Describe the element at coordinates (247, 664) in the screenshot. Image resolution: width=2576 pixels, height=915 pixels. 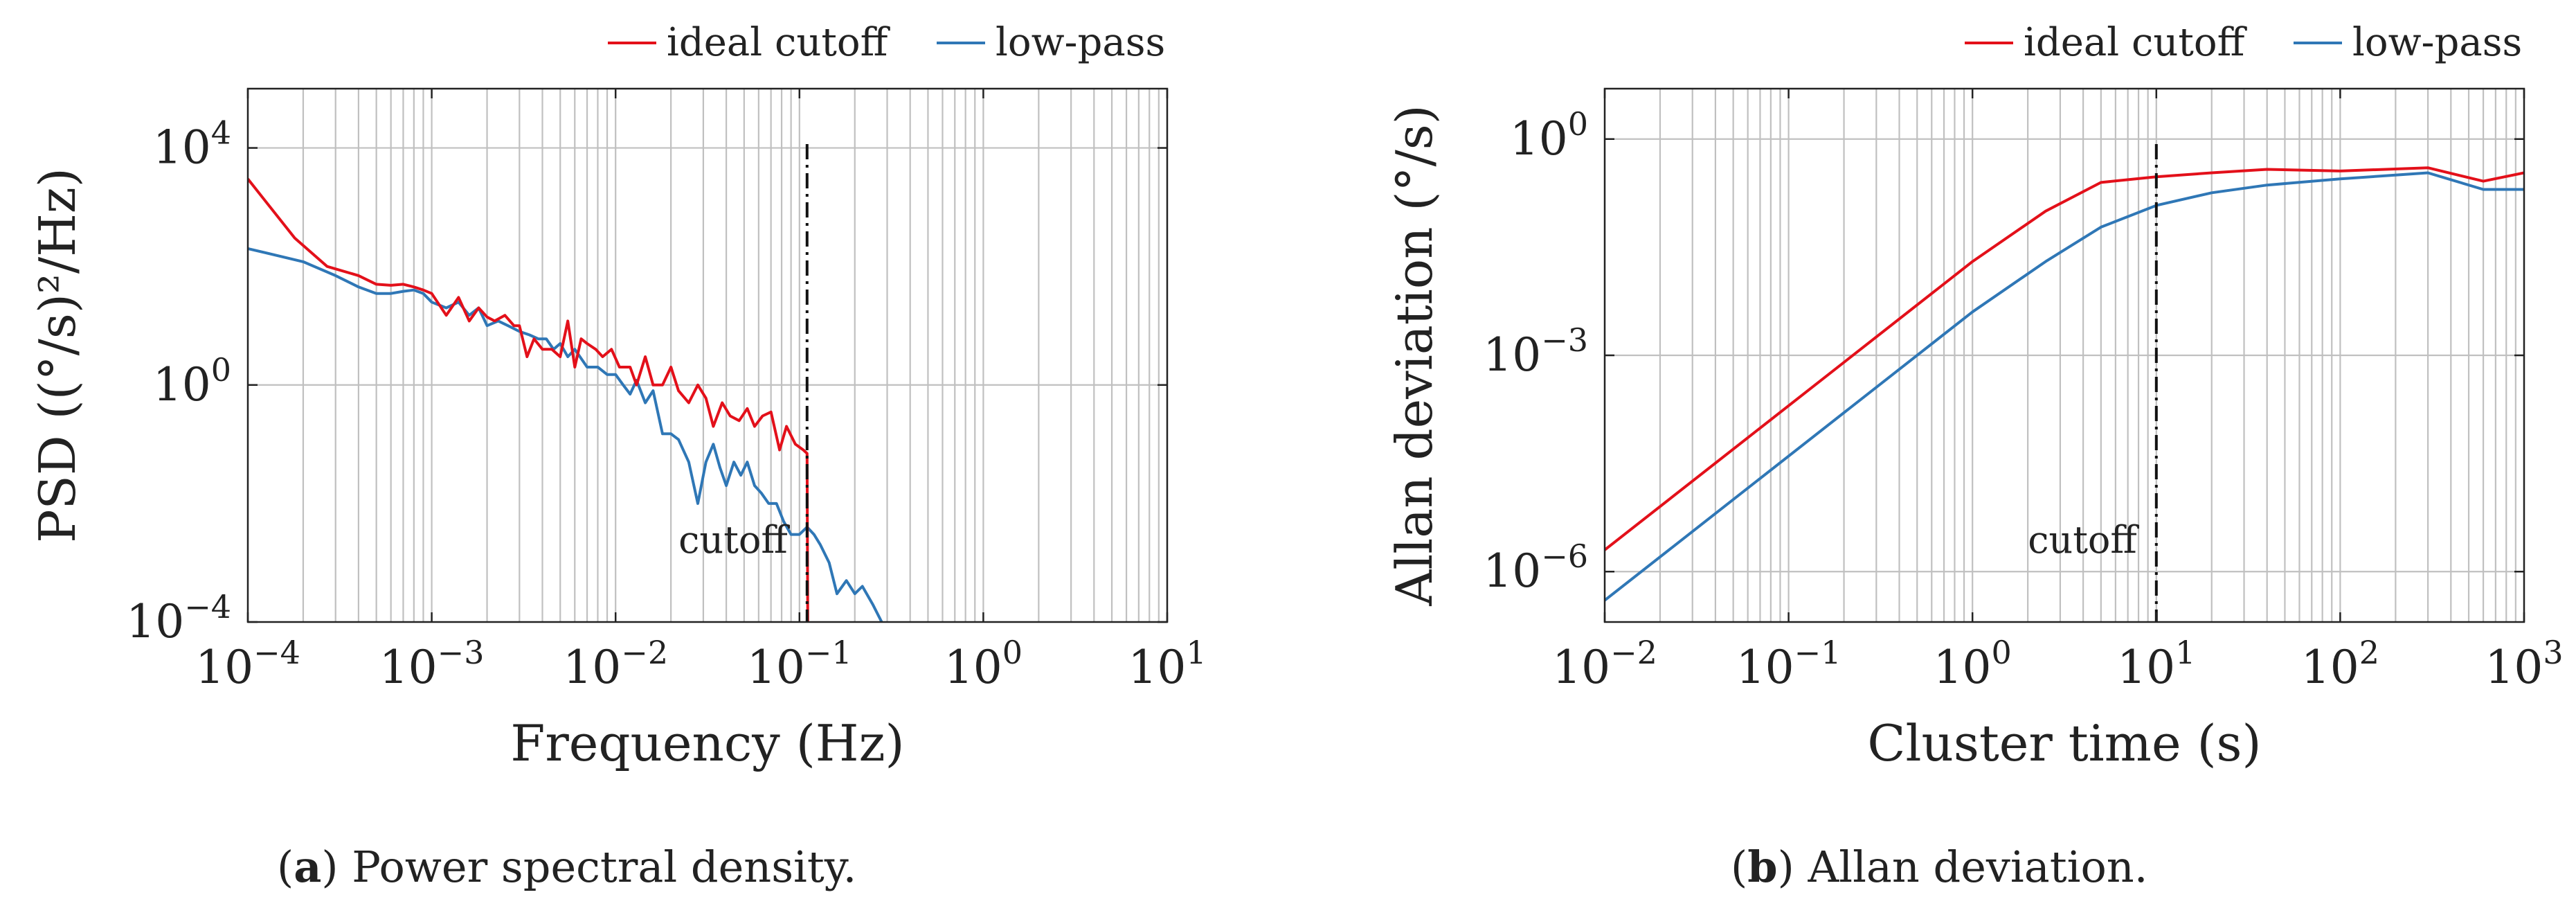
I see `x-tick-label: 10⁻⁴` at that location.